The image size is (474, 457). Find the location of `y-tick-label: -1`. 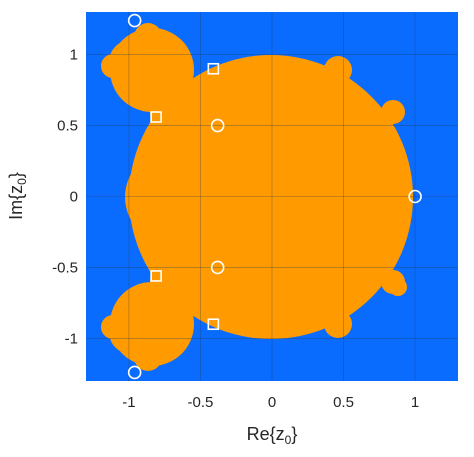

y-tick-label: -1 is located at coordinates (71, 338).